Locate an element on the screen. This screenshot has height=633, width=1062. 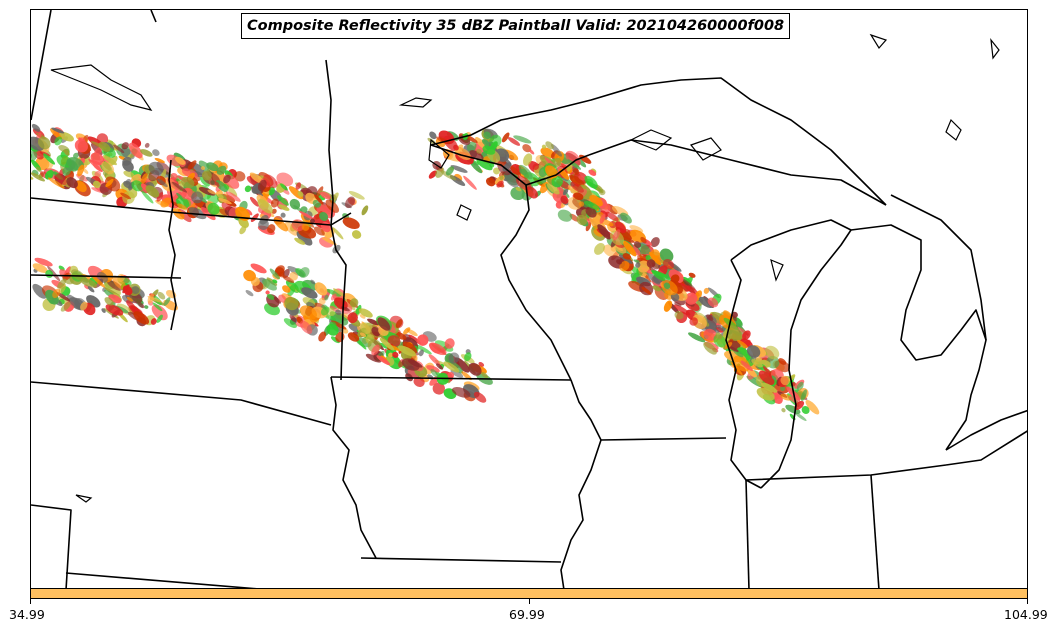
state-line-mn-ia is located at coordinates (451, 378).